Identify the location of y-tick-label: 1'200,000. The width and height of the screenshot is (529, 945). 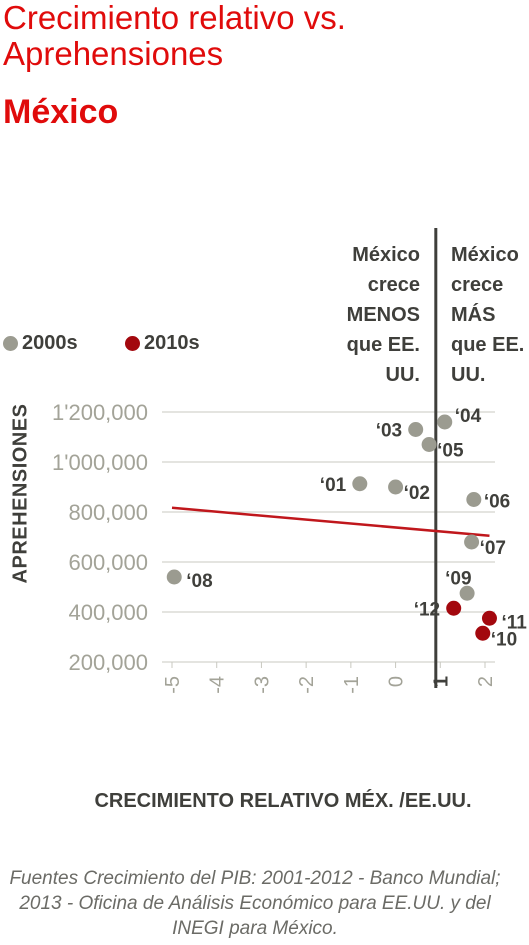
(100, 412).